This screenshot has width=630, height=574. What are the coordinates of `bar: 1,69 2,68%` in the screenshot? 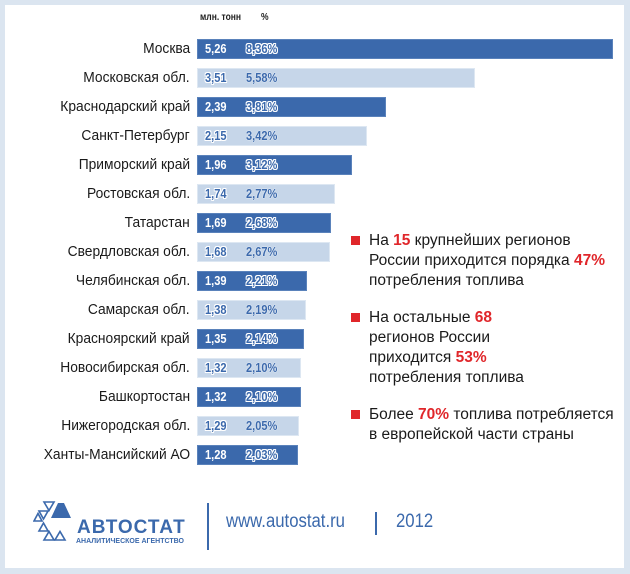 It's located at (264, 223).